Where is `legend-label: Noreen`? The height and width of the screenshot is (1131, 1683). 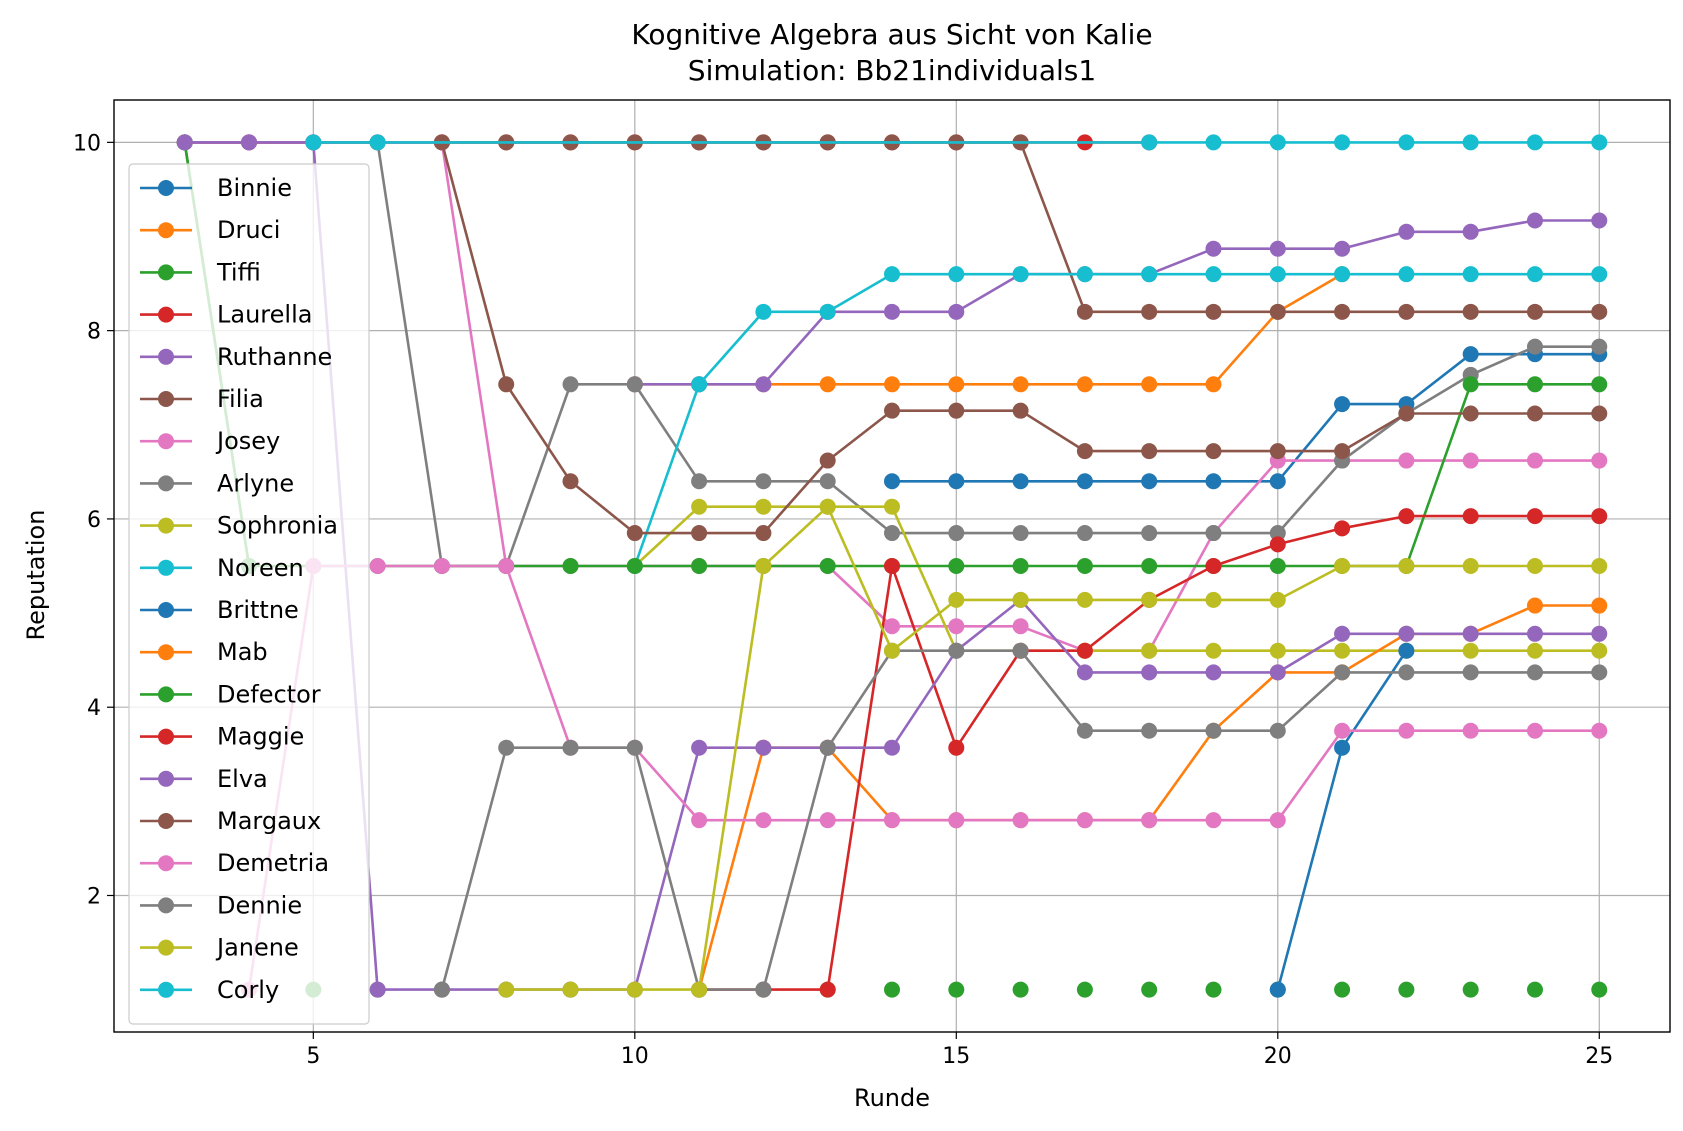
legend-label: Noreen is located at coordinates (260, 568).